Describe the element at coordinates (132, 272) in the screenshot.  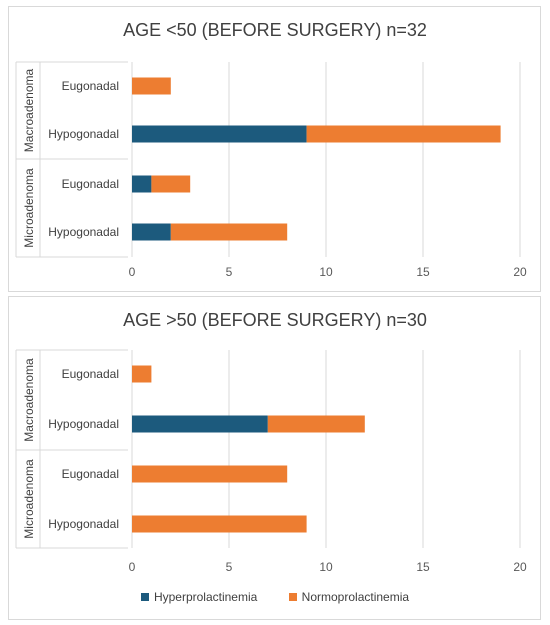
I see `x-tick-label-0-0: 0` at that location.